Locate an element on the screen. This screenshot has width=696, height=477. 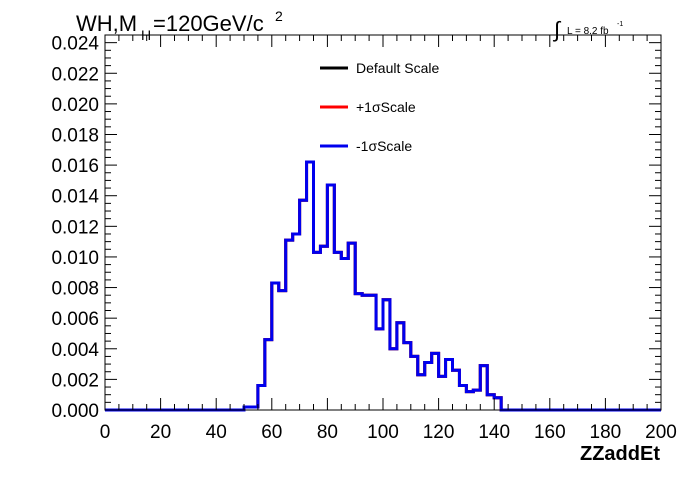
y-tick-label: 0.010 is located at coordinates (75, 258).